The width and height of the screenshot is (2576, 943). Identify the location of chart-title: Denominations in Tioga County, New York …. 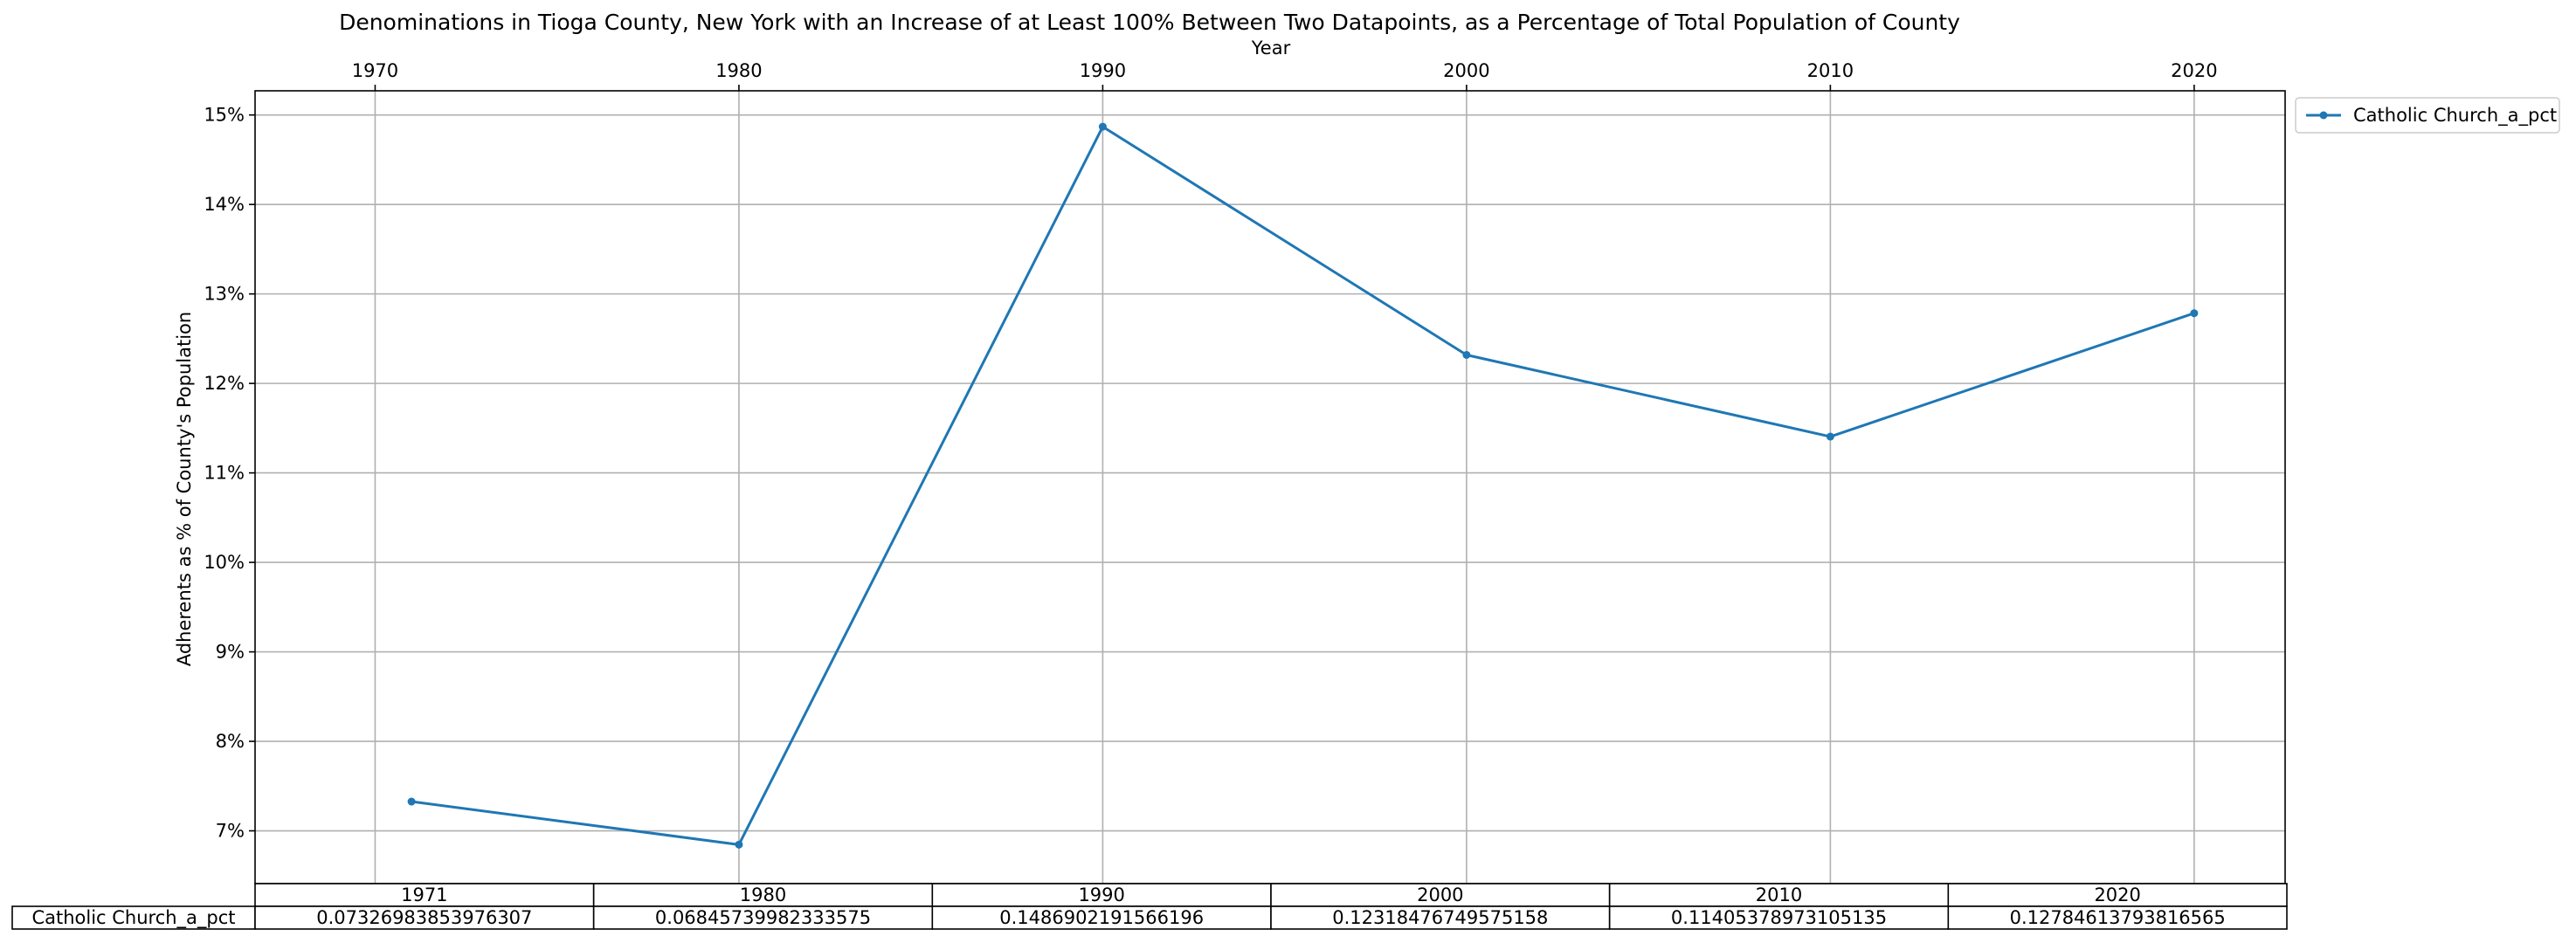
(1149, 22).